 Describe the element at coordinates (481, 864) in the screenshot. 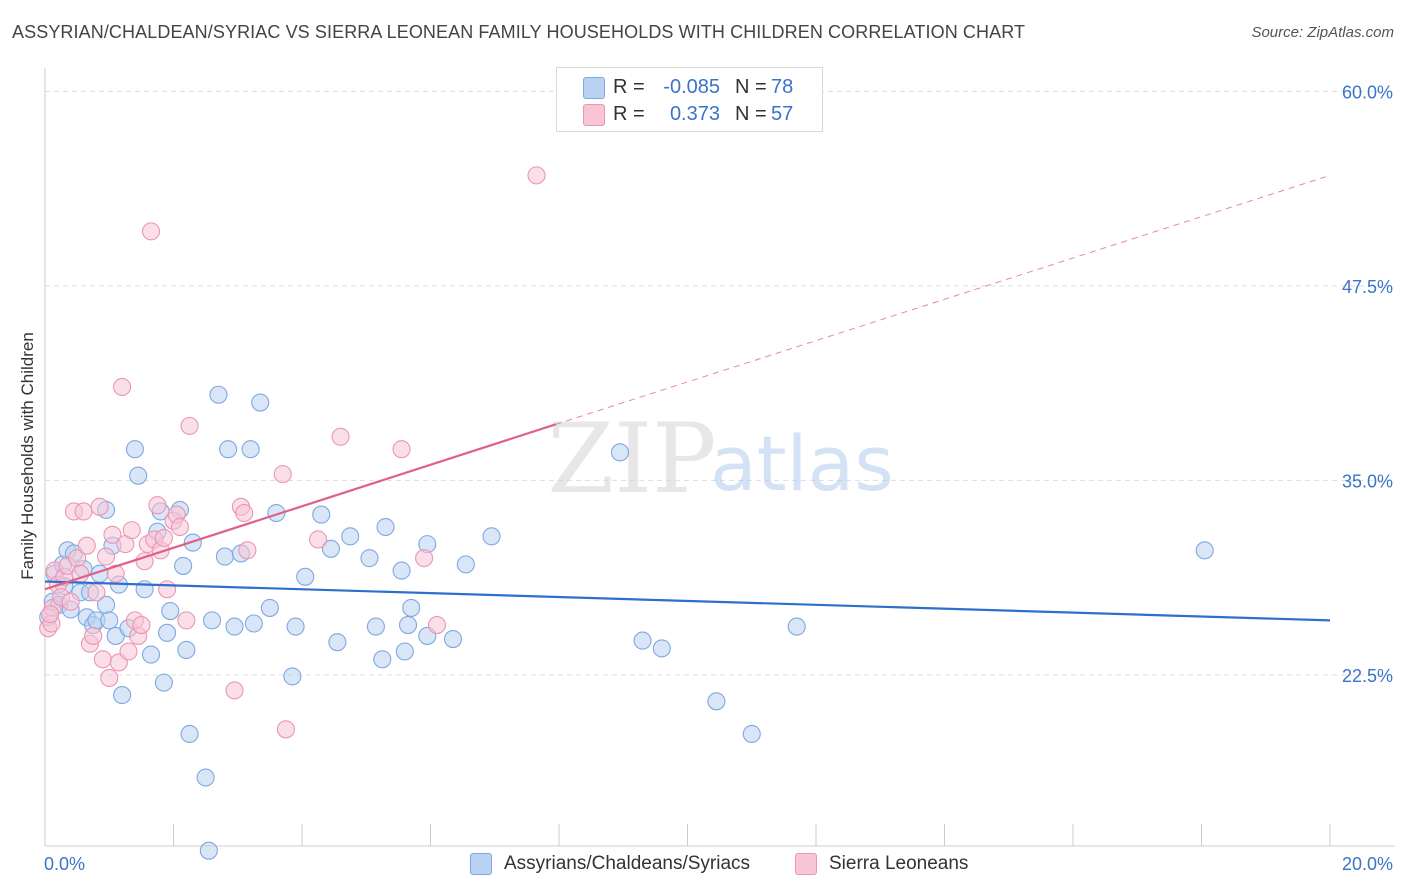

I see `bottom-legend-swatch-blue` at that location.